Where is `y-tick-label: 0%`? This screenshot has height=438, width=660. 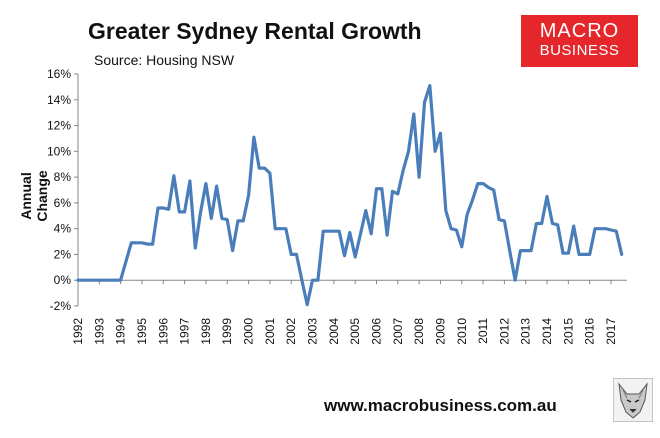
y-tick-label: 0% is located at coordinates (63, 280).